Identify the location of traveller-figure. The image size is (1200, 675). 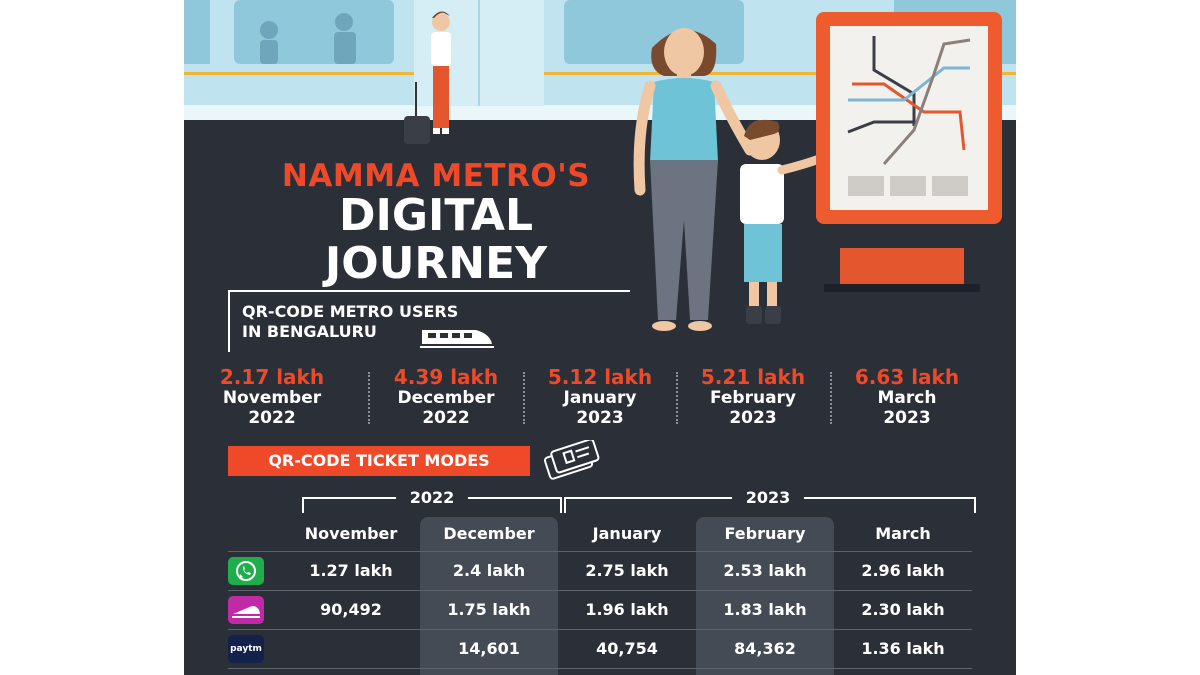
(427, 77).